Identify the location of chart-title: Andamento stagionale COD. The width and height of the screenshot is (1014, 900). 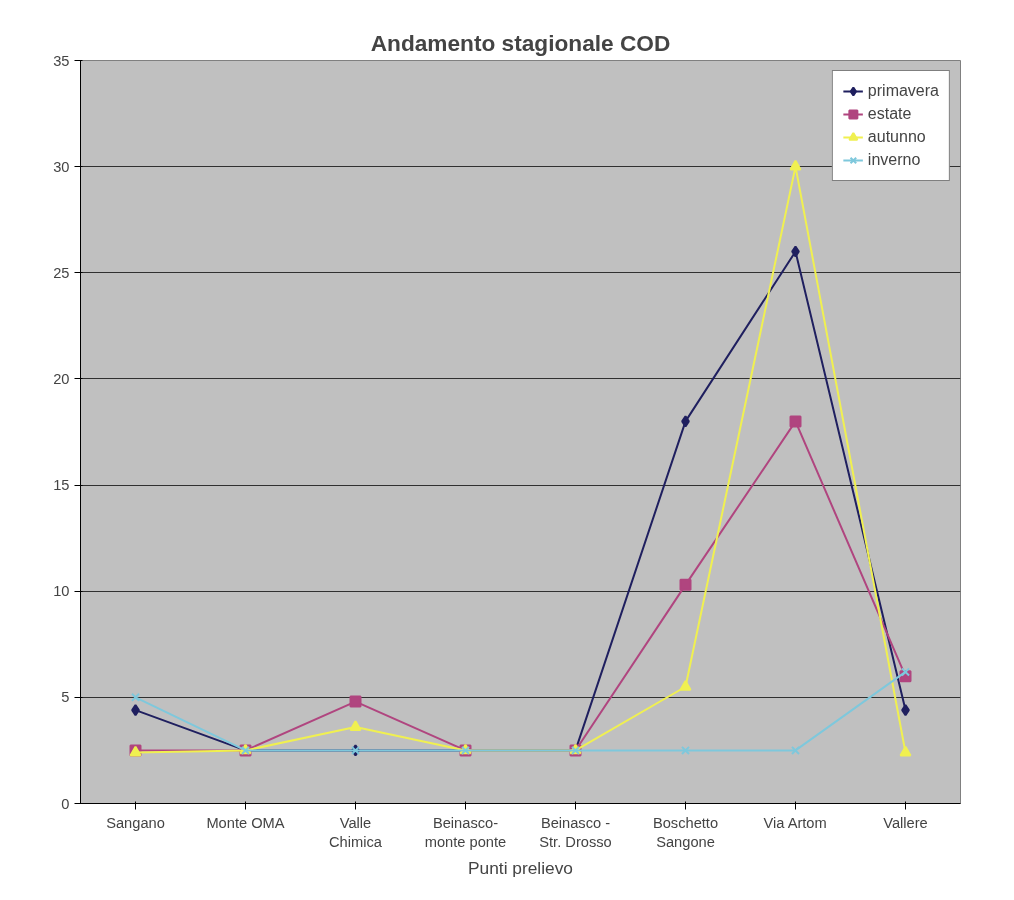
(520, 42).